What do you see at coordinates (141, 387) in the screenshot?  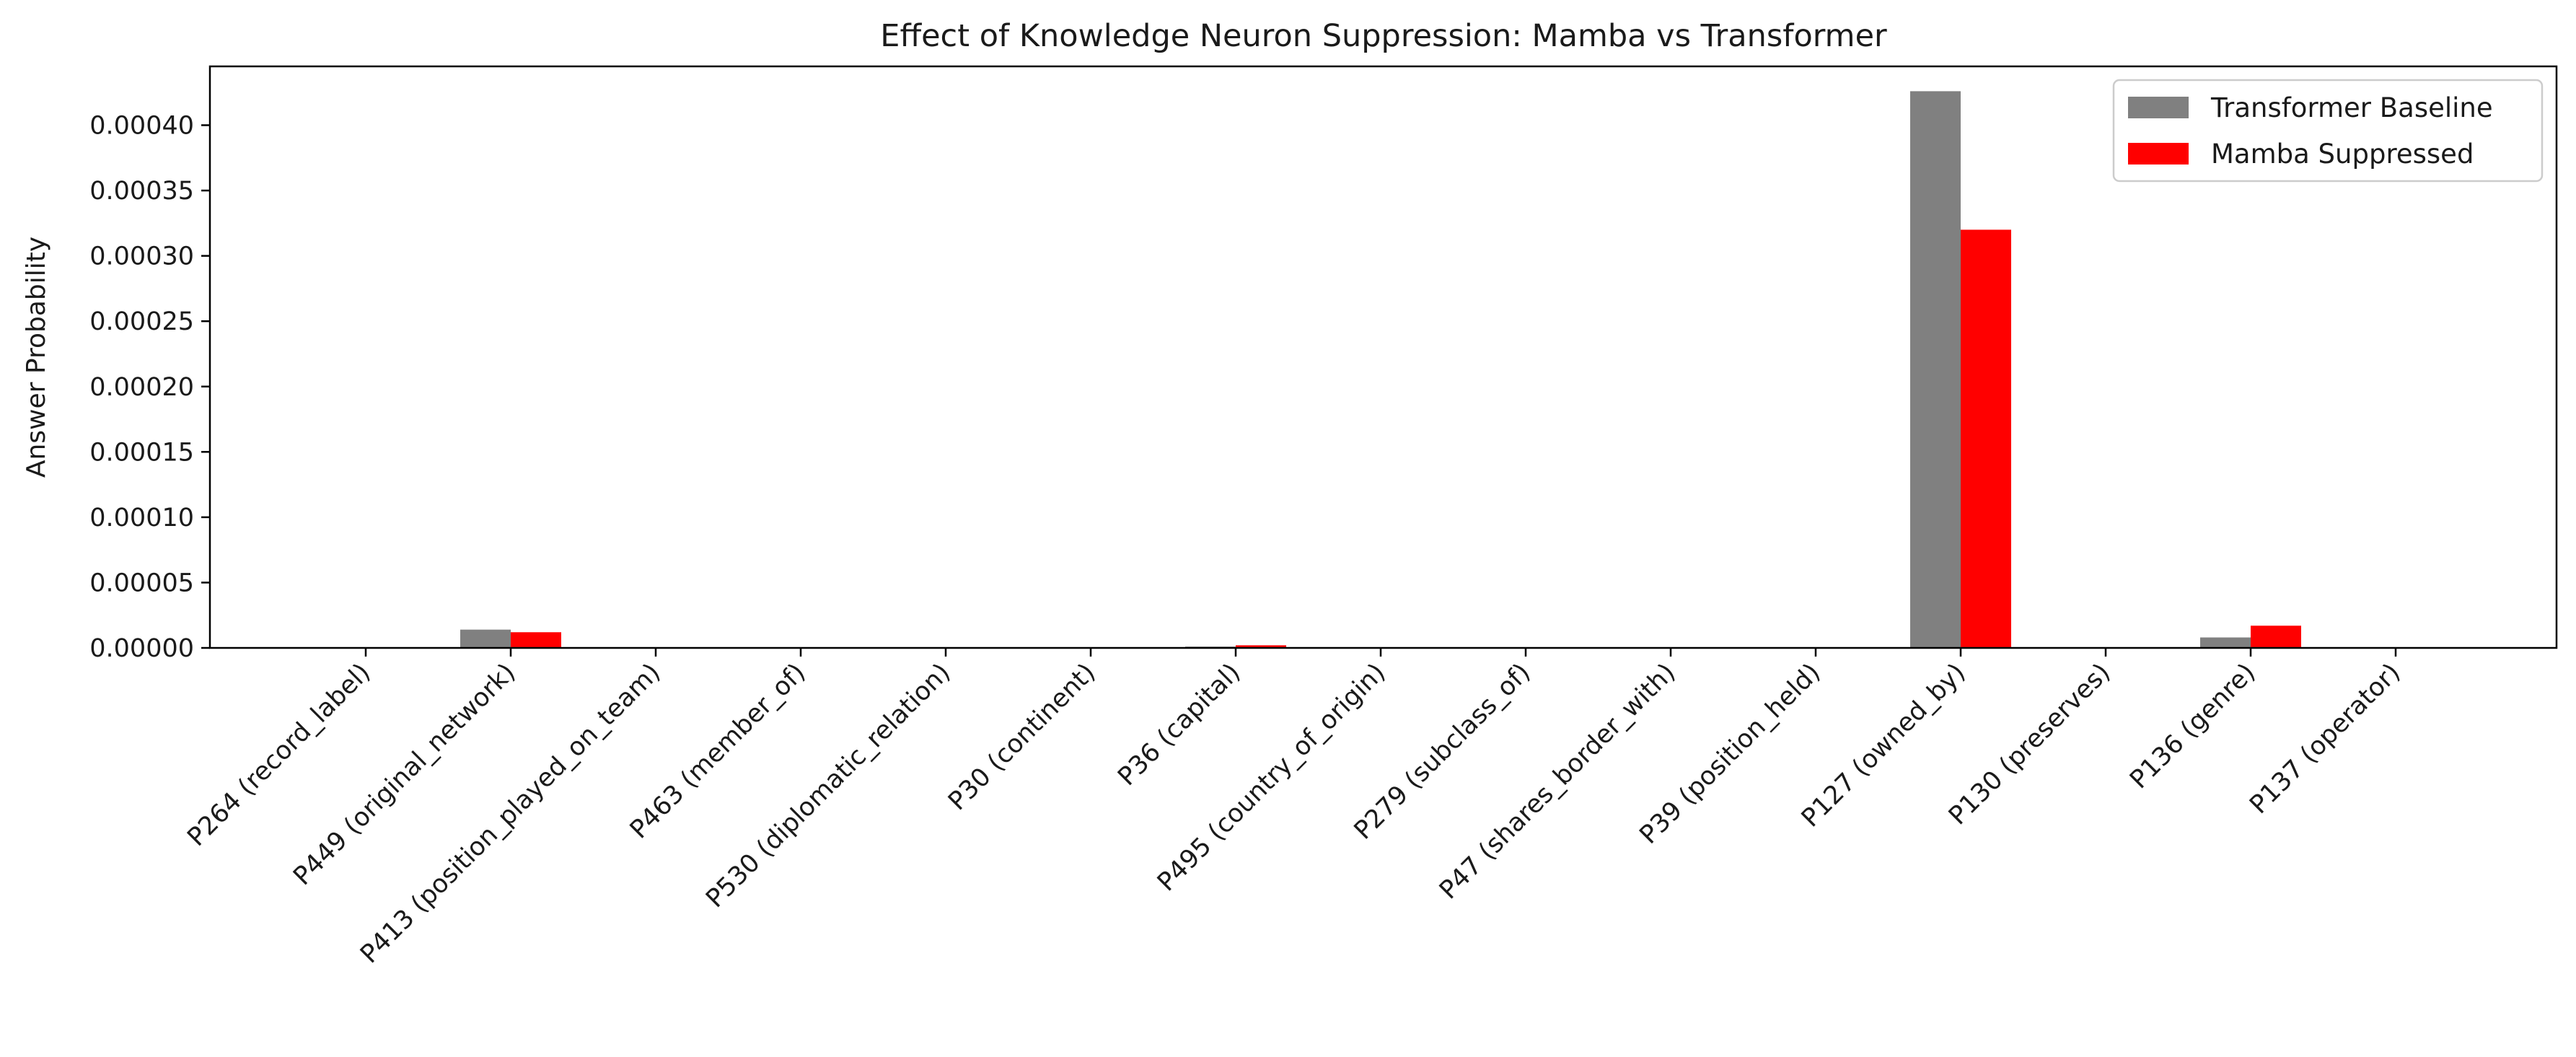 I see `y-tick-label-4: 0.00020` at bounding box center [141, 387].